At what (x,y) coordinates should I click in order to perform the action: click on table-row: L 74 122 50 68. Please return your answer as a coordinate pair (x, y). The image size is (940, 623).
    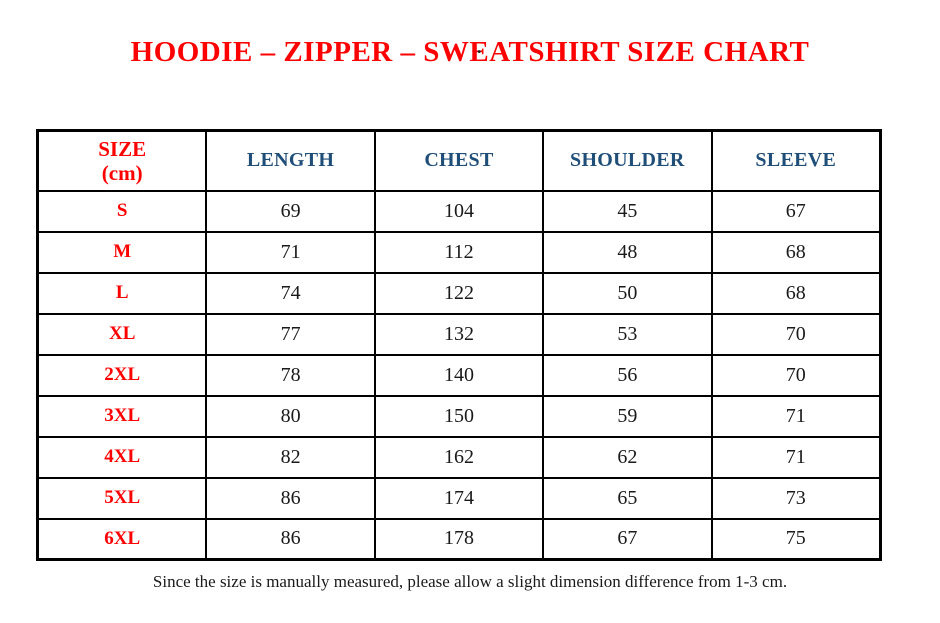
    Looking at the image, I should click on (459, 293).